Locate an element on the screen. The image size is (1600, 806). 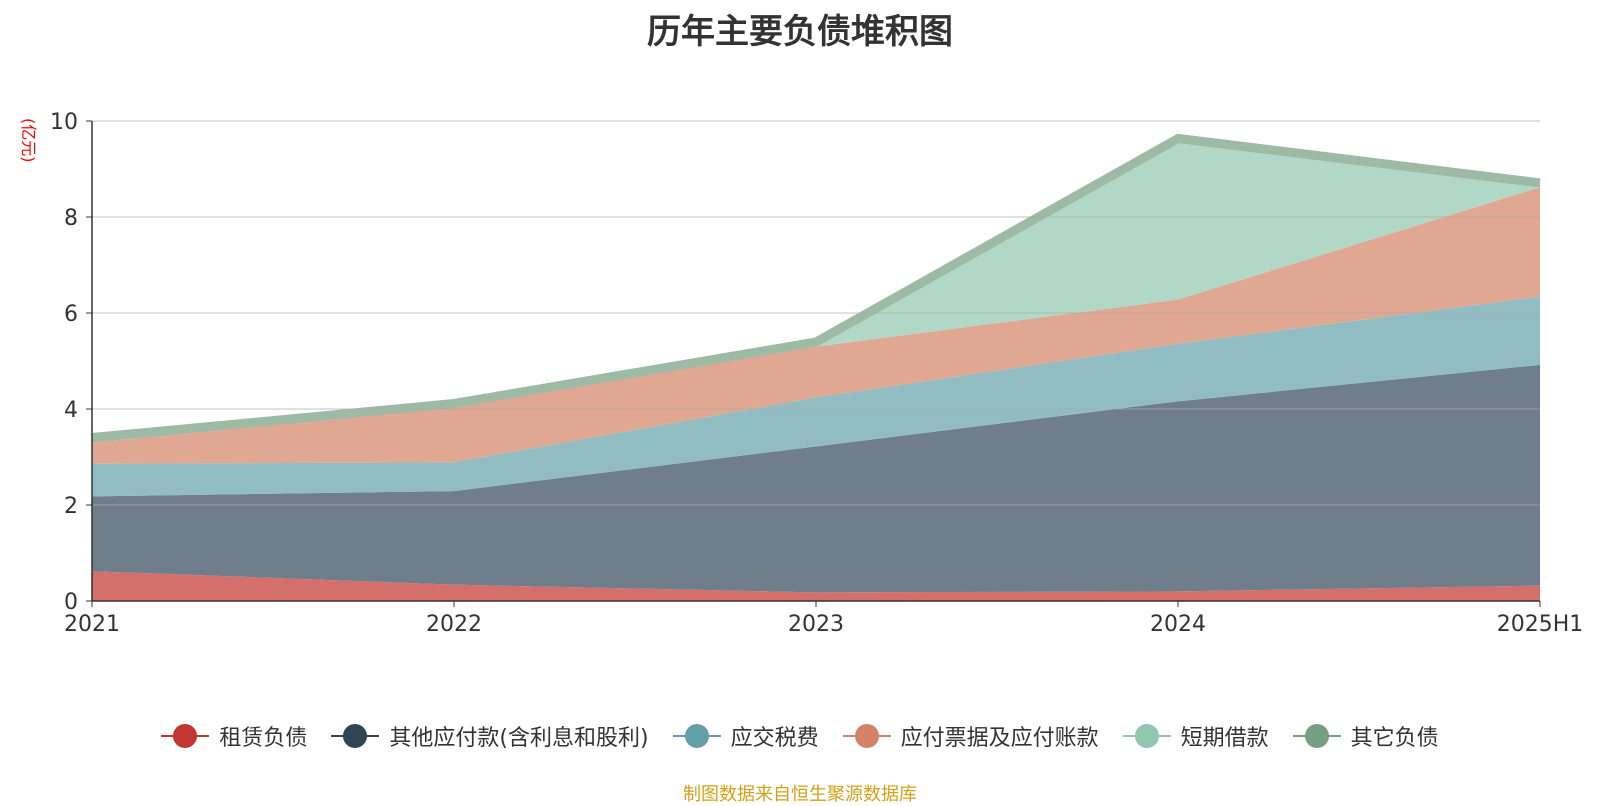
y-tick-label: 2 is located at coordinates (71, 506).